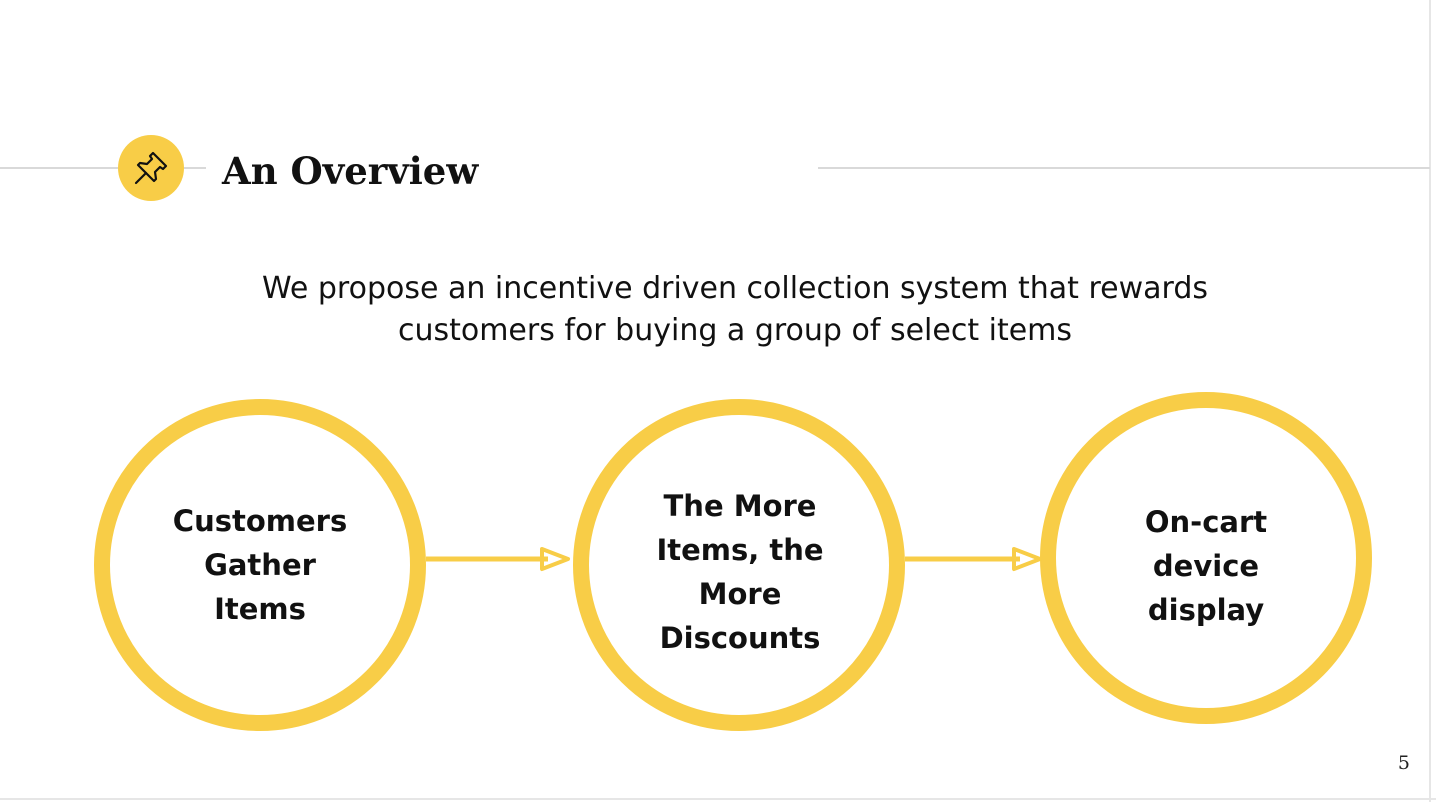 This screenshot has width=1436, height=802. What do you see at coordinates (740, 572) in the screenshot?
I see `step-label-2: The More Items, the More Discounts` at bounding box center [740, 572].